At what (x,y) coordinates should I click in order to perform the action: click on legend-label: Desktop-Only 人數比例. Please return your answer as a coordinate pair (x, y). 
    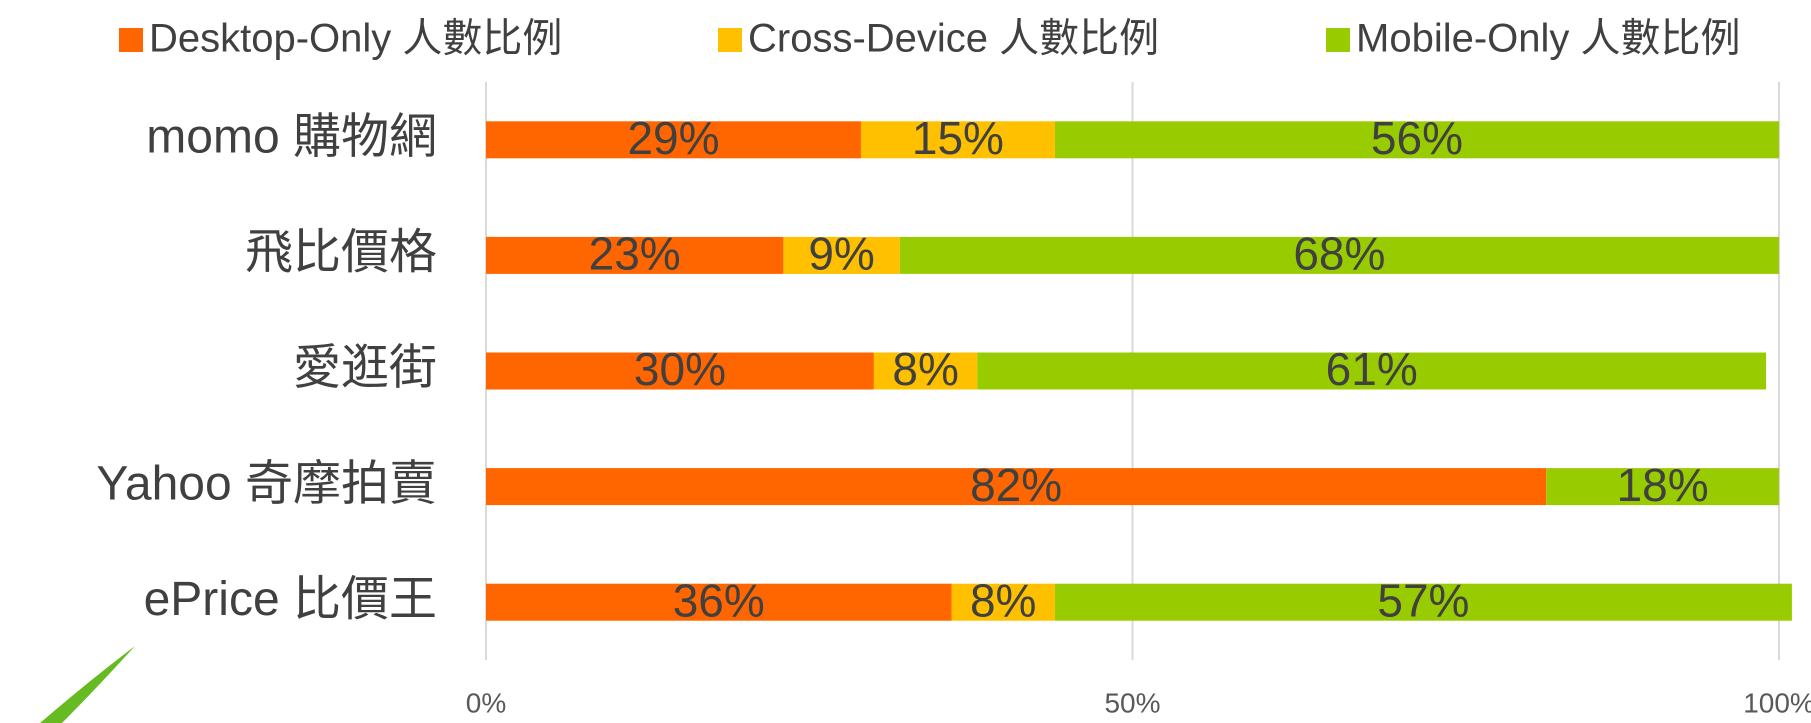
    Looking at the image, I should click on (355, 39).